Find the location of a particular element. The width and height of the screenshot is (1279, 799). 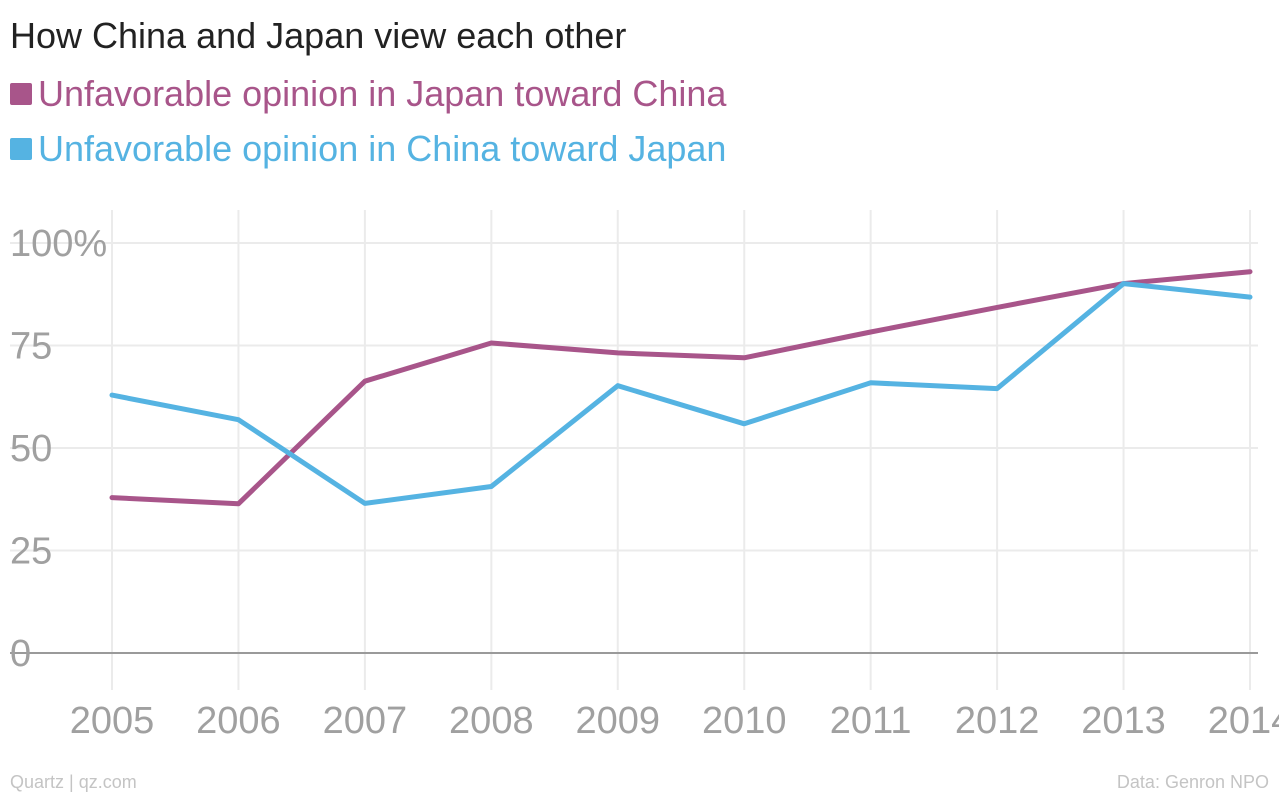

x-tick-label: 2012 is located at coordinates (997, 721).